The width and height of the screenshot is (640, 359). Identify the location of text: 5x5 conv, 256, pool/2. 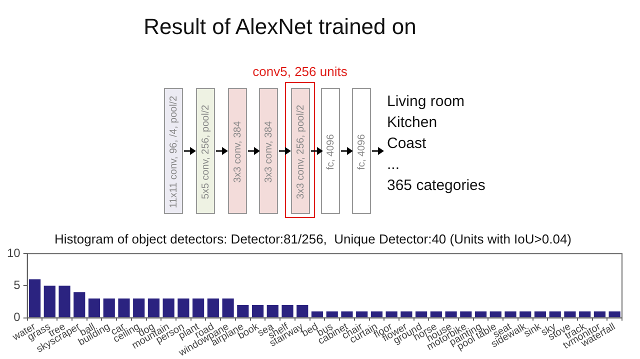
(206, 152).